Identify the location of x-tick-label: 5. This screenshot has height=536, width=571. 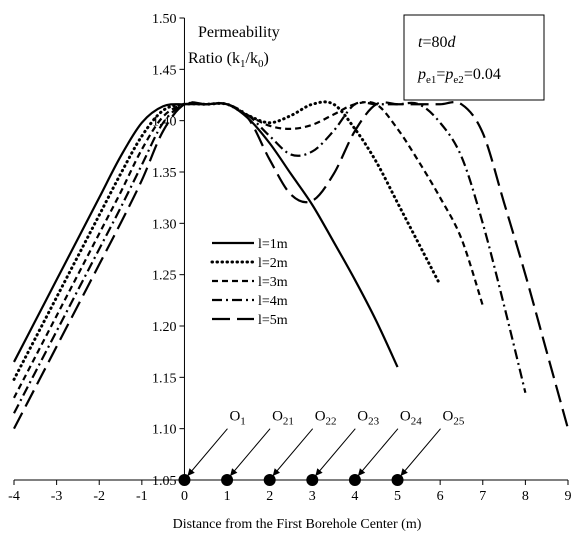
(397, 496).